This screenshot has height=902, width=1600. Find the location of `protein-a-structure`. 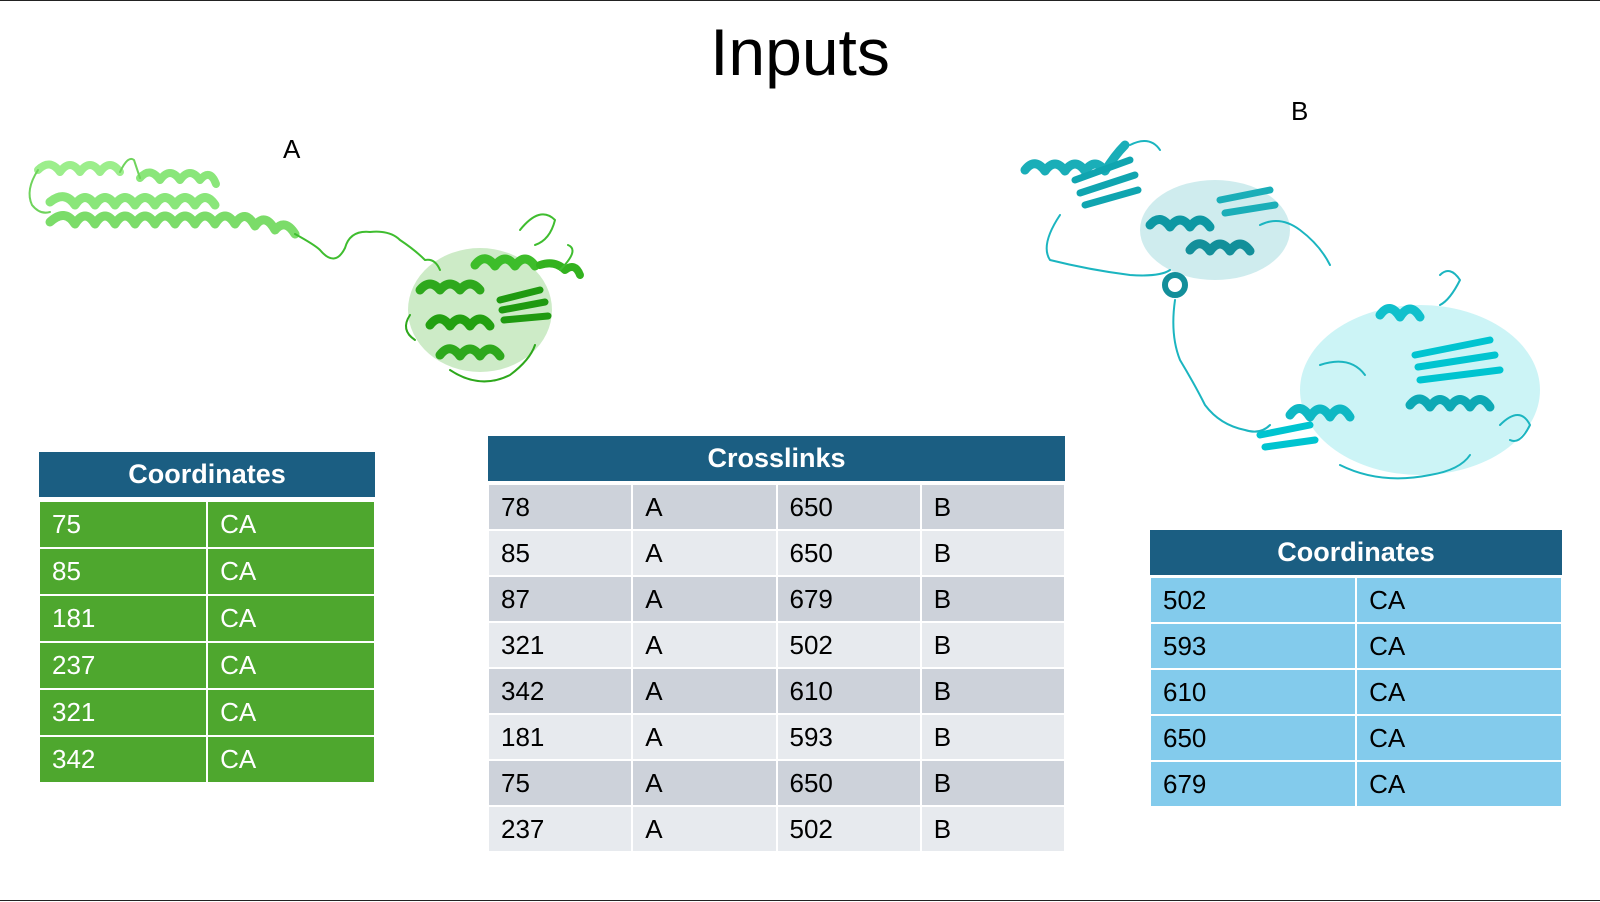

protein-a-structure is located at coordinates (306, 270).